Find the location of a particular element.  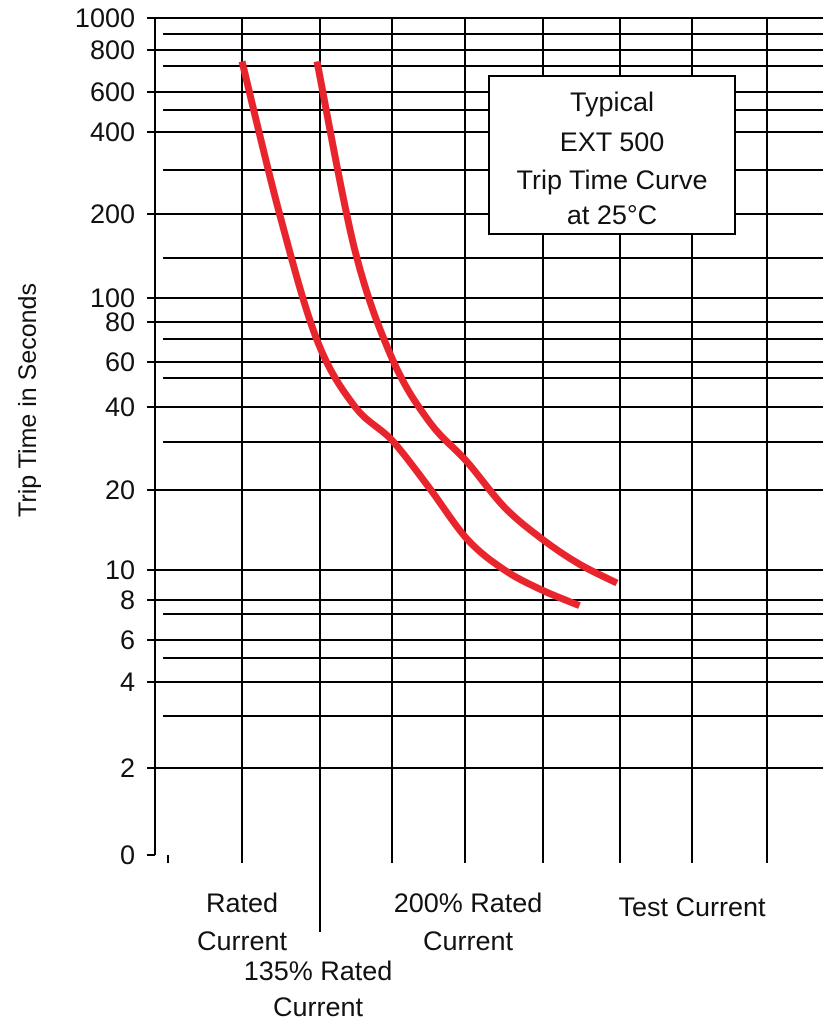

title-line-4: at 25°C is located at coordinates (612, 215).